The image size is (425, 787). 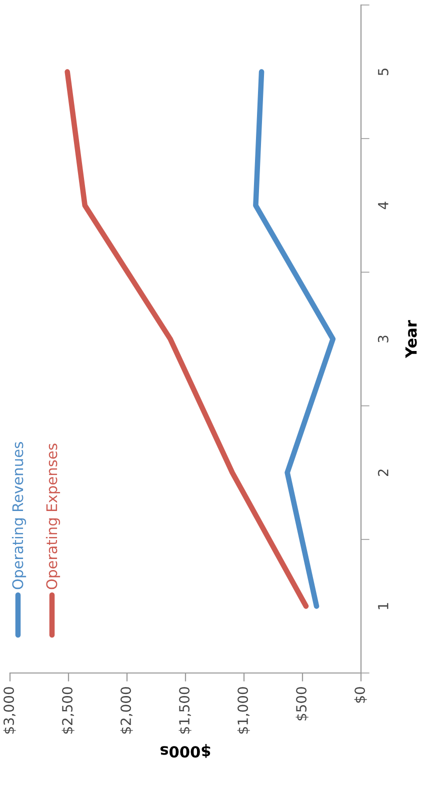 I want to click on y-tick-label: 5, so click(x=383, y=72).